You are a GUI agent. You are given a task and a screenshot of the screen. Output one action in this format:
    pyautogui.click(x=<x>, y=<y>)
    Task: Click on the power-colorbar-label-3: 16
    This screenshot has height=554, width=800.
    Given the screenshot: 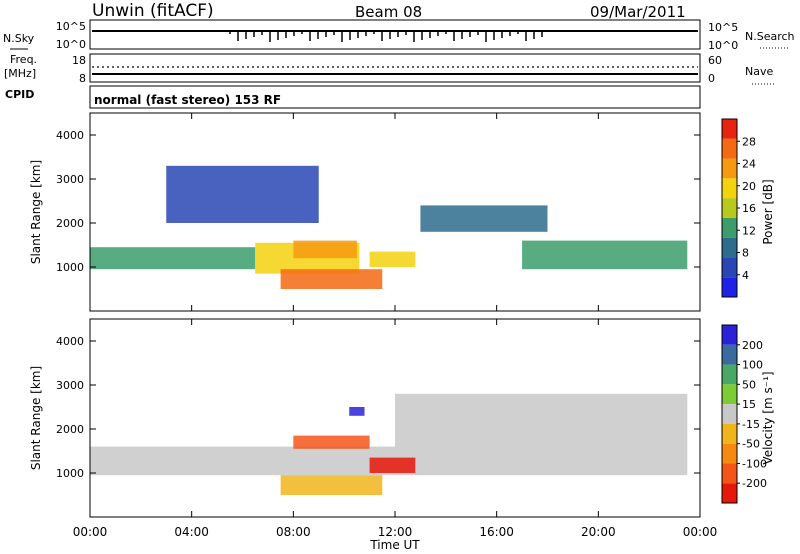 What is the action you would take?
    pyautogui.click(x=749, y=208)
    